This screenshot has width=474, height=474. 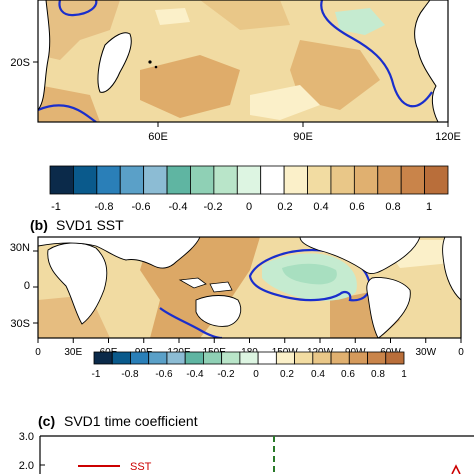 I want to click on island-marker, so click(x=150, y=62).